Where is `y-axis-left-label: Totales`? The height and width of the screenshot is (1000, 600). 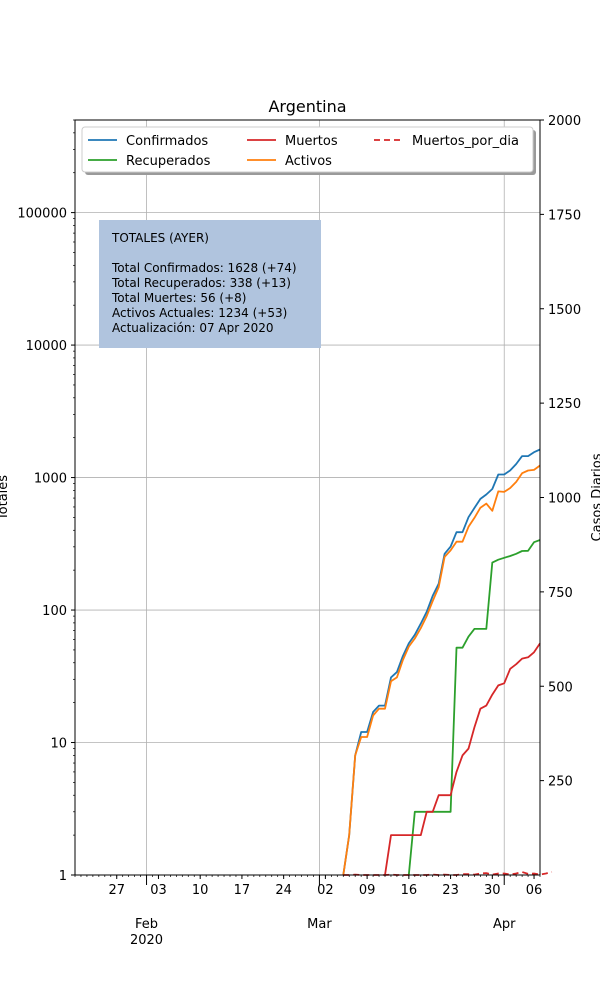
y-axis-left-label: Totales is located at coordinates (5, 498).